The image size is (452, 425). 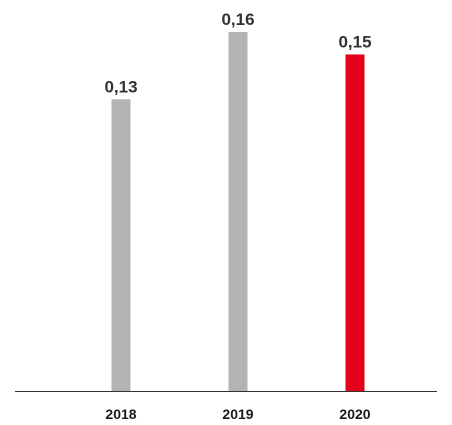 I want to click on value-labels-layer: 0,13 0,16 0,15, so click(x=237, y=53).